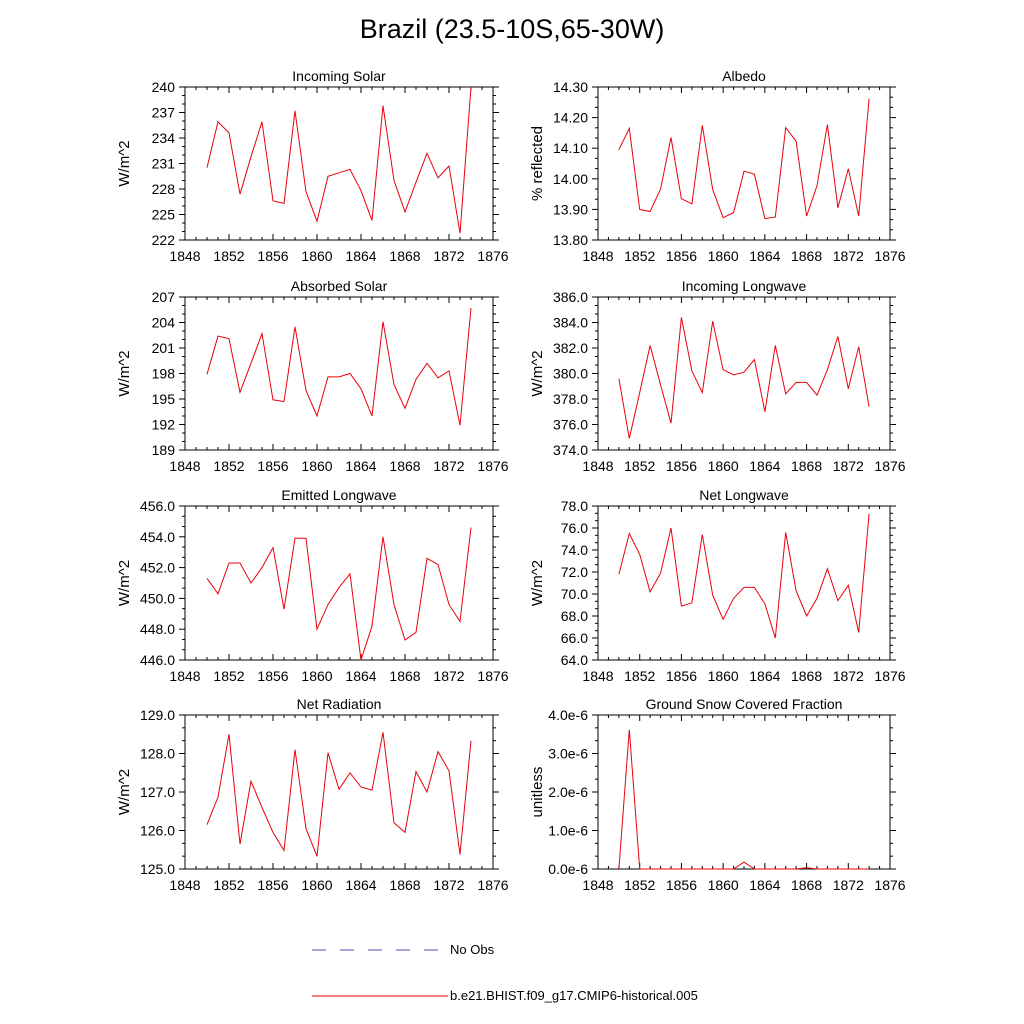 This screenshot has height=1024, width=1024. Describe the element at coordinates (570, 118) in the screenshot. I see `y-tick-label: 14.20` at that location.